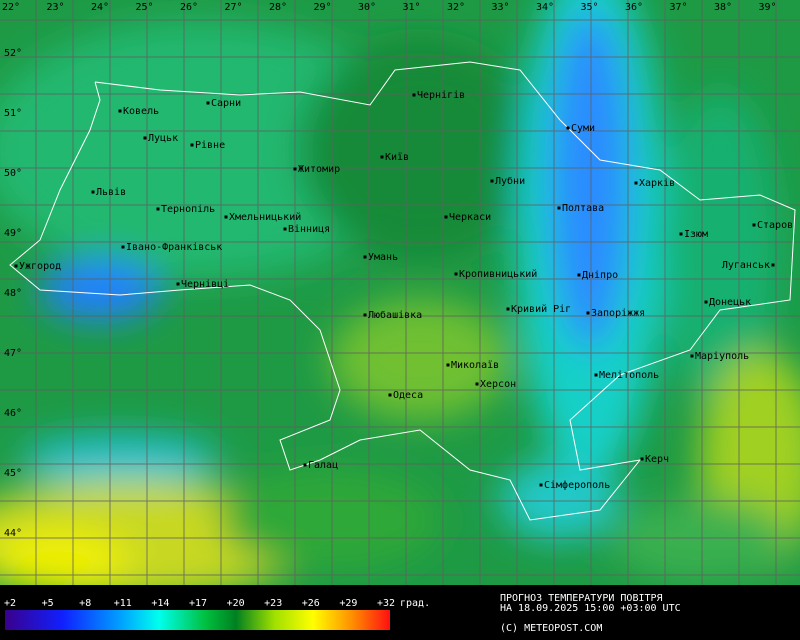 Image resolution: width=800 pixels, height=640 pixels. Describe the element at coordinates (577, 485) in the screenshot. I see `city-label: Сімферополь` at that location.